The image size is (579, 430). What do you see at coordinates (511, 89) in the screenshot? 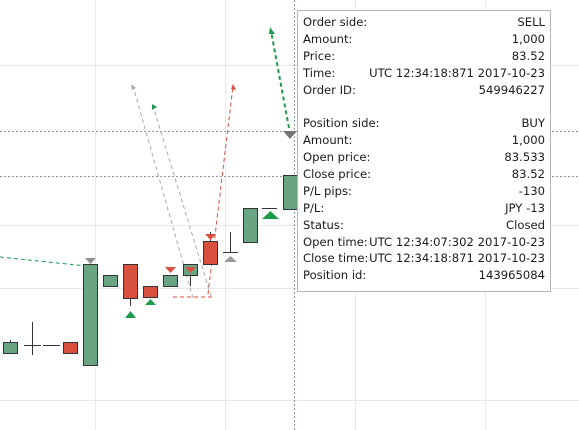
I see `tooltip-value: 549946227` at bounding box center [511, 89].